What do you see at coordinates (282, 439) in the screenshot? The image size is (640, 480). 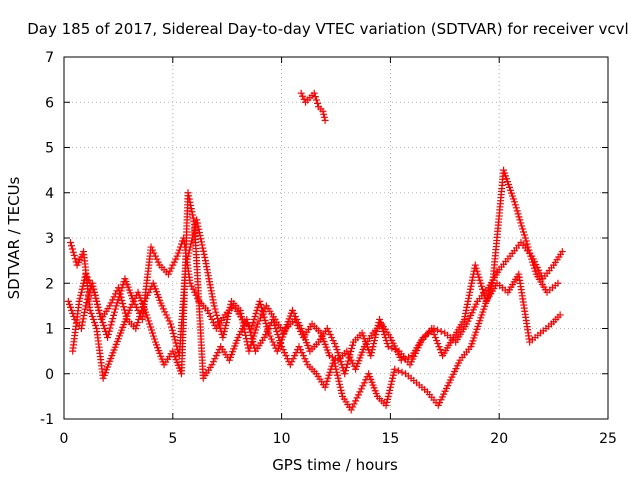 I see `x-tick-label: 10` at bounding box center [282, 439].